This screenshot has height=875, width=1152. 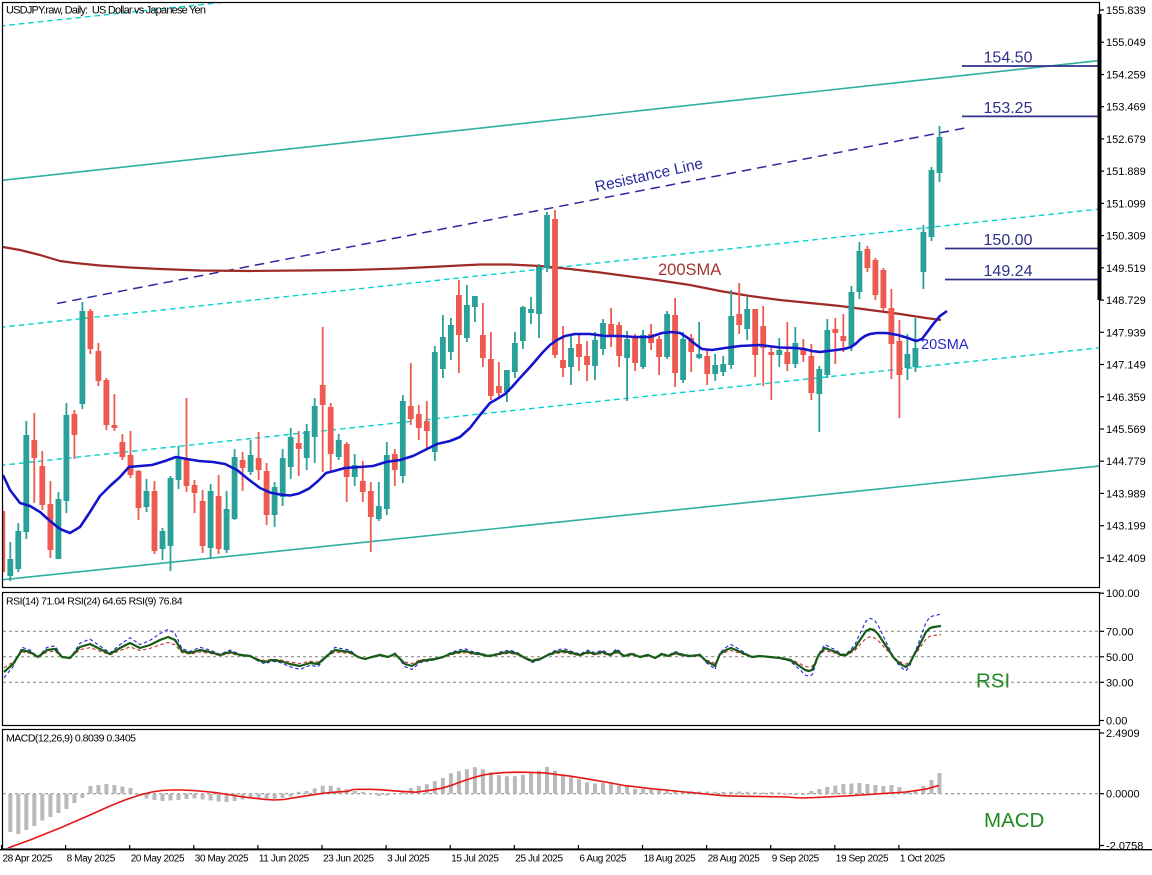 I want to click on svg-text: 9 Sep 2025, so click(x=796, y=859).